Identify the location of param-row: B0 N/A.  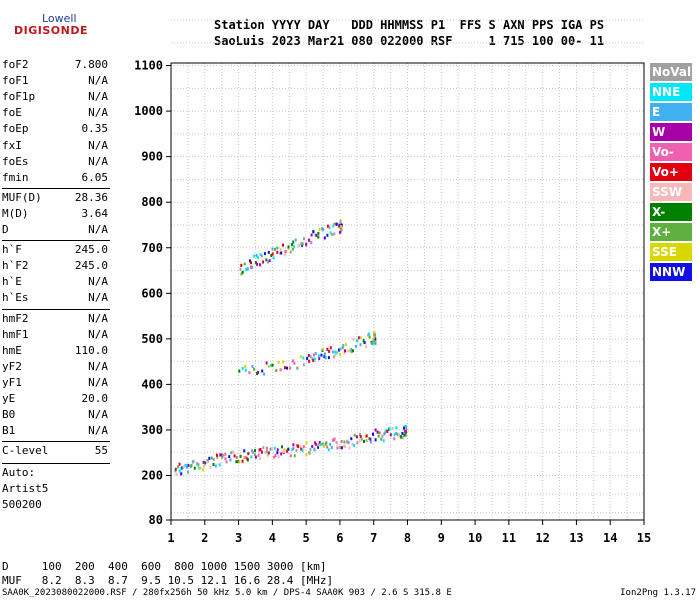
(55, 415).